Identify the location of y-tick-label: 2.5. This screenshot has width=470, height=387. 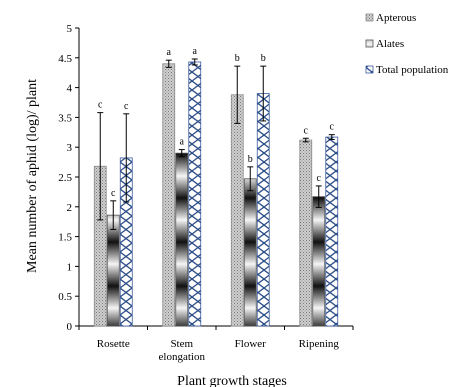
(65, 178).